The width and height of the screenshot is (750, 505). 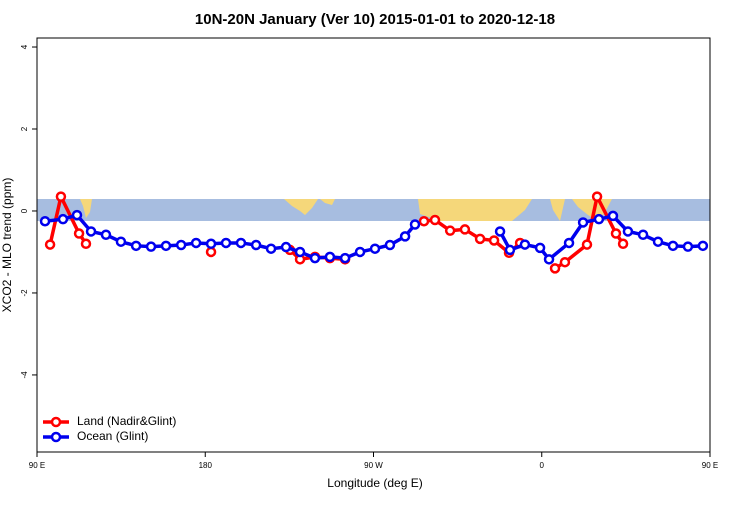 I want to click on y-tick-label: 0, so click(x=24, y=210).